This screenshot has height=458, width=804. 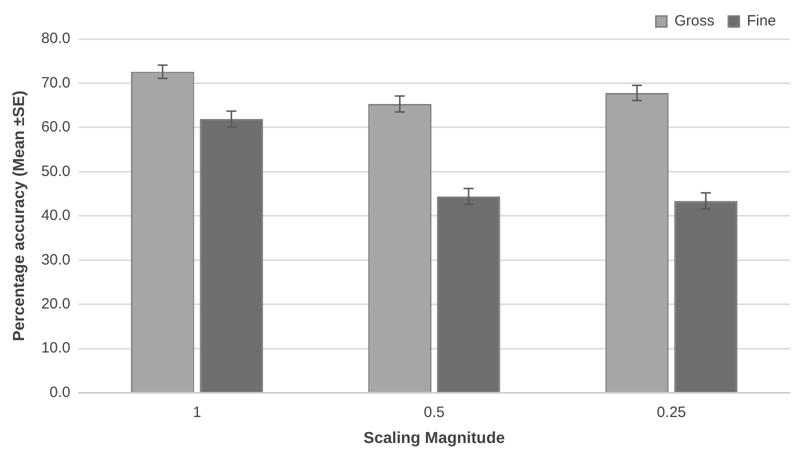 I want to click on y-tick-label: 20.0, so click(x=55, y=303).